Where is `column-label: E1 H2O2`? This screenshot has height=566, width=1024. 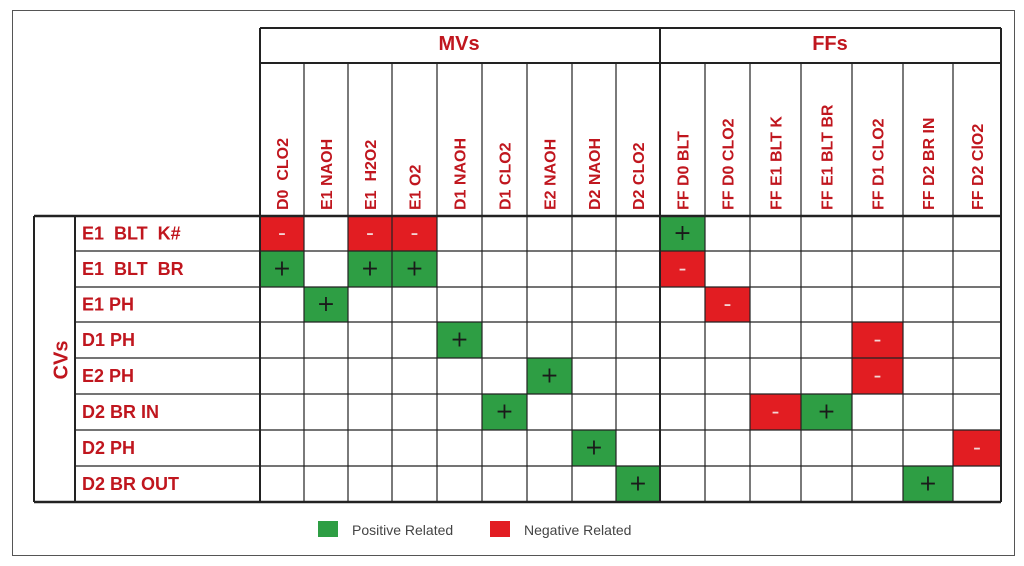
column-label: E1 H2O2 is located at coordinates (371, 175).